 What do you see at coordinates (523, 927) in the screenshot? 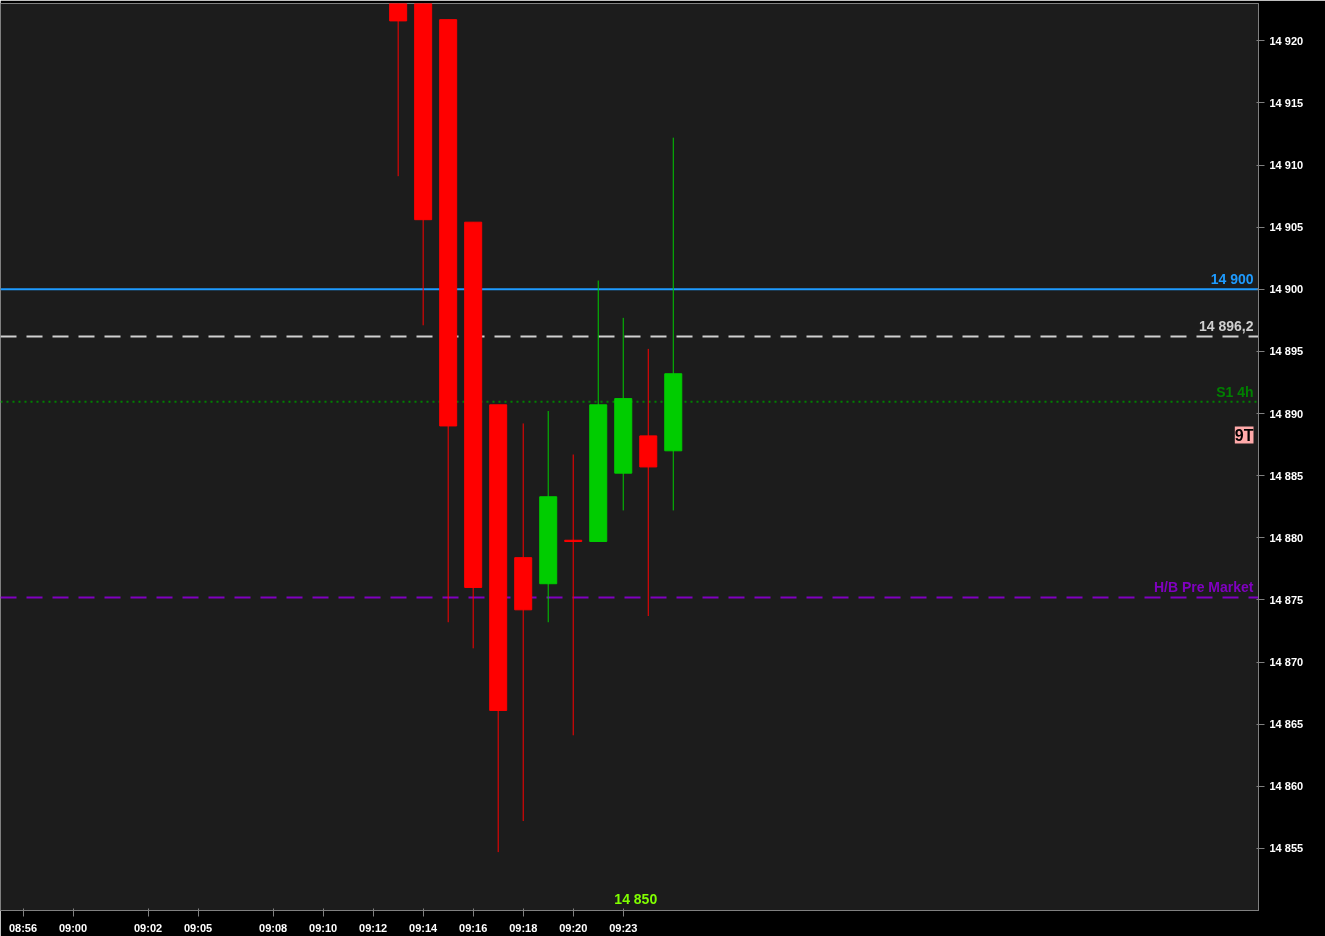
I see `x-tick-label: 09:18` at bounding box center [523, 927].